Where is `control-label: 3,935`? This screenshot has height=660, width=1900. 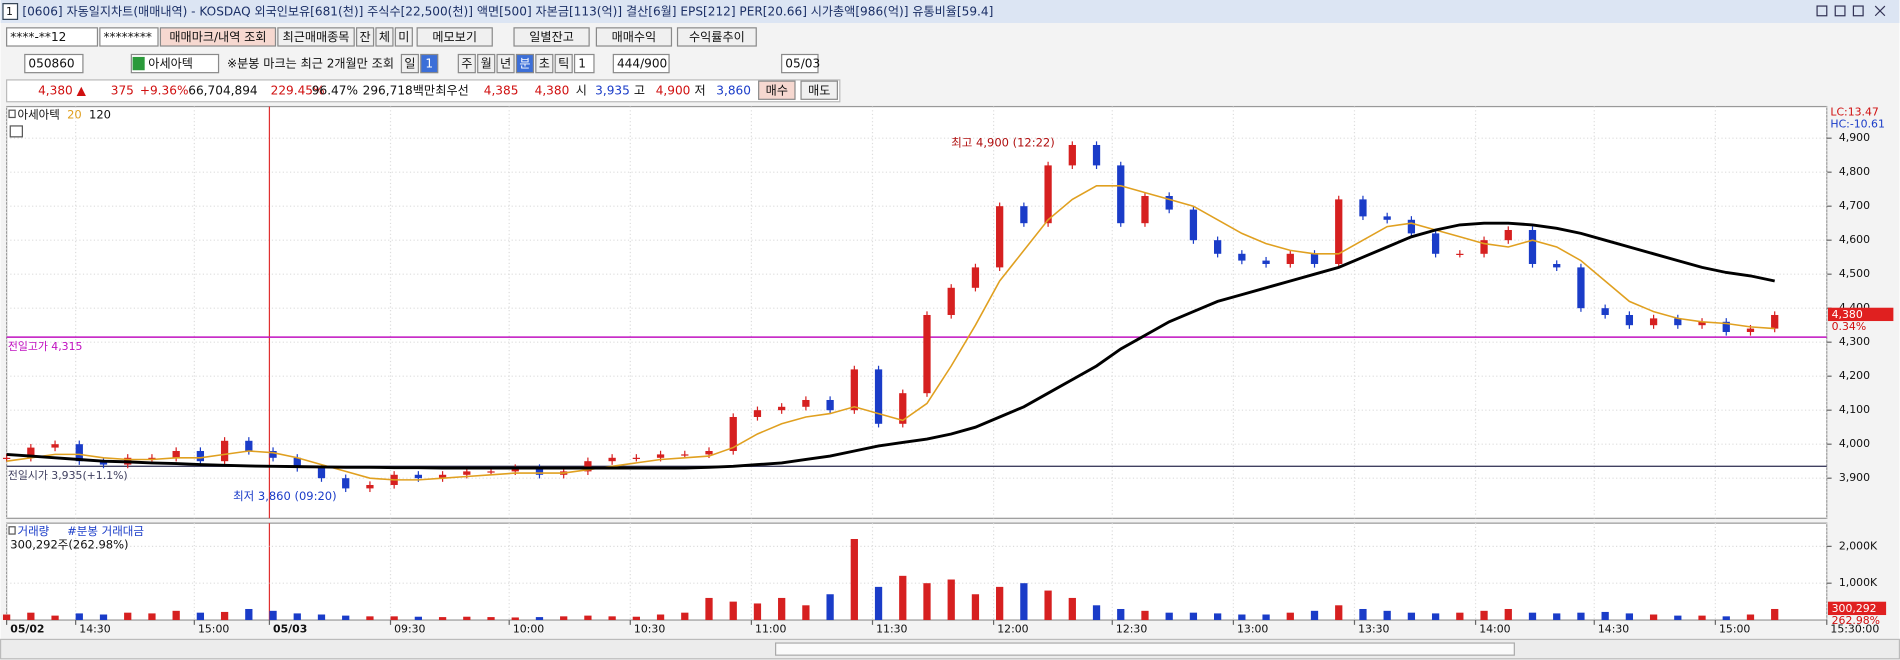 control-label: 3,935 is located at coordinates (612, 90).